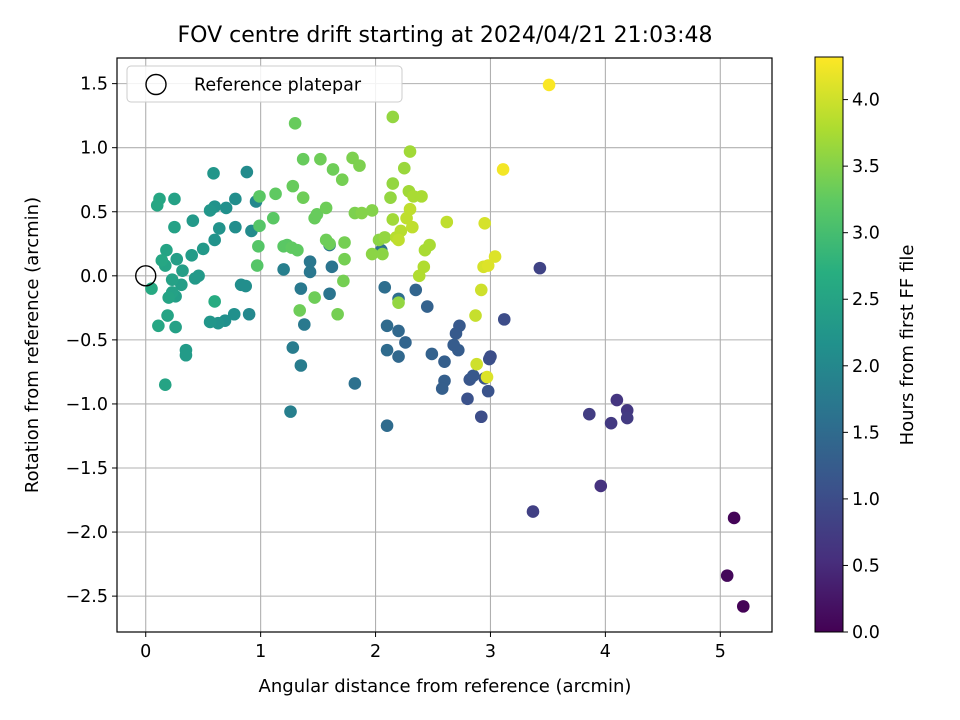 The image size is (960, 720). I want to click on colorbar-tick-label: 0.0, so click(866, 633).